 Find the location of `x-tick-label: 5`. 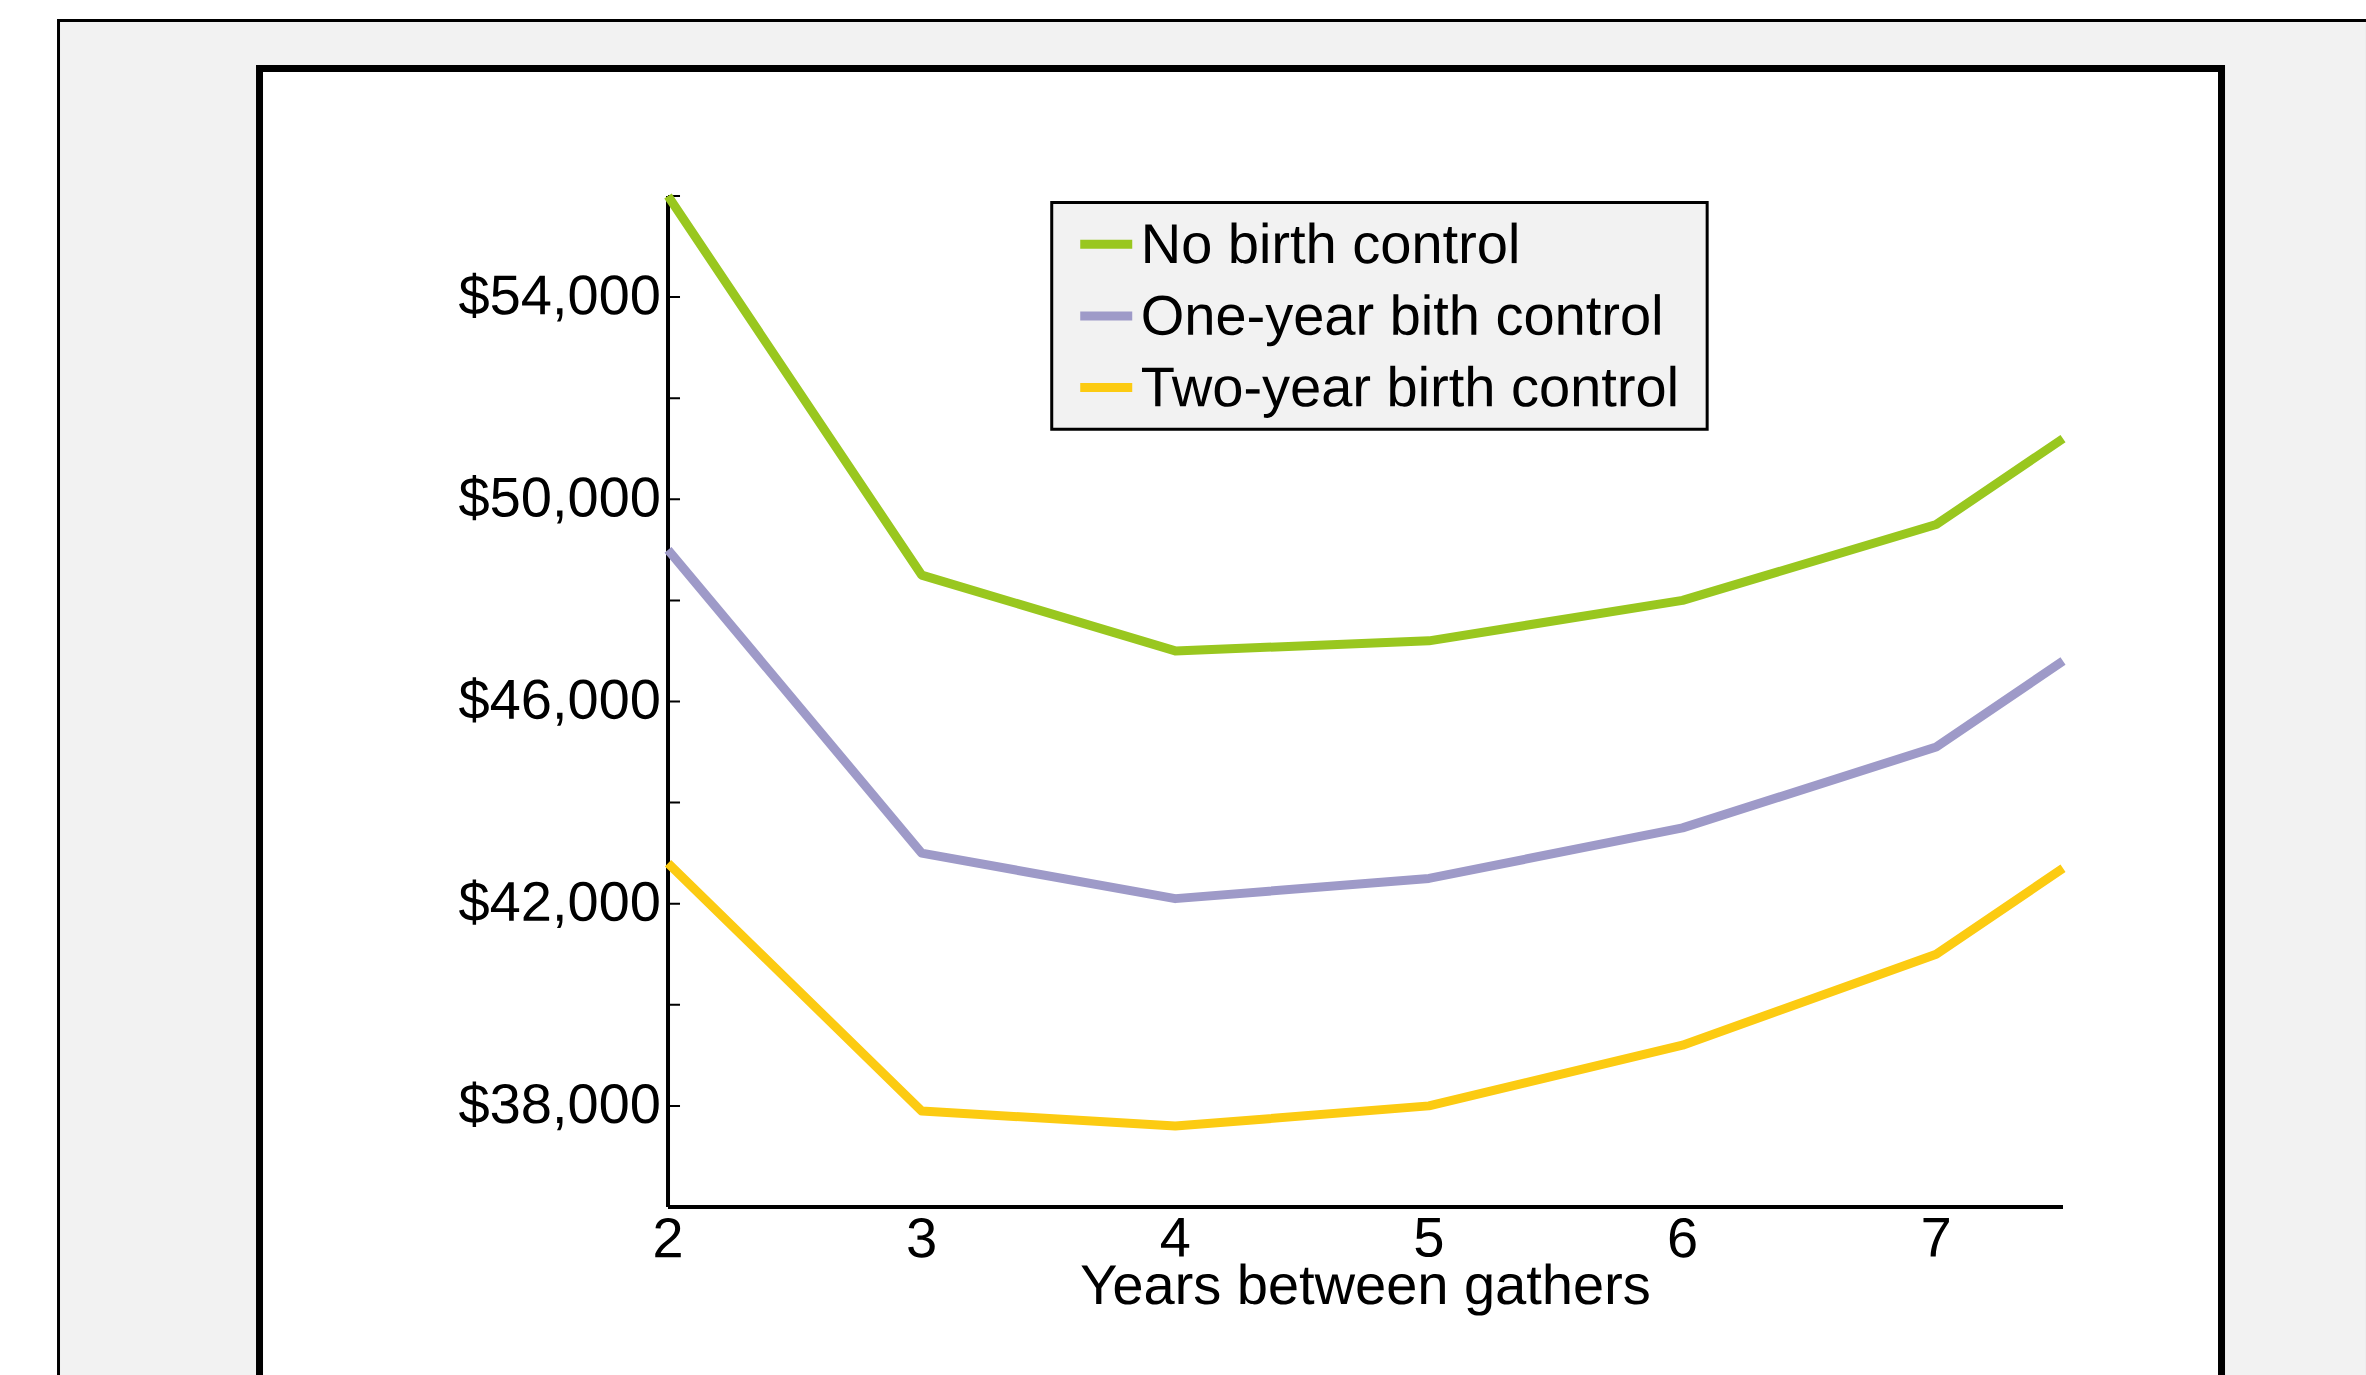

x-tick-label: 5 is located at coordinates (1429, 1238).